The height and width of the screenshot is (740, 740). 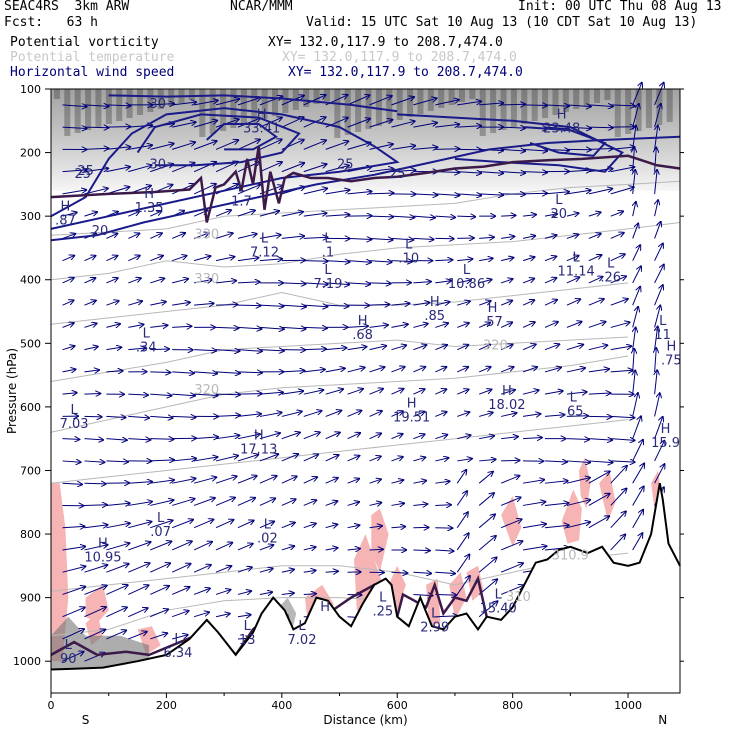 What do you see at coordinates (85, 171) in the screenshot?
I see `speed-contour-label: 25` at bounding box center [85, 171].